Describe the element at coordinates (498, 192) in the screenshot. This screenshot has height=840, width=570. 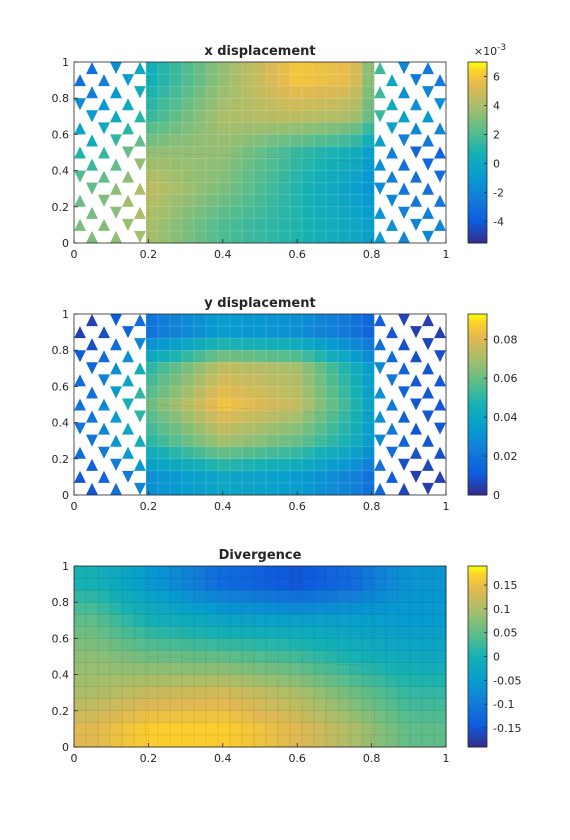
I see `colorbar-tick-label: -2` at that location.